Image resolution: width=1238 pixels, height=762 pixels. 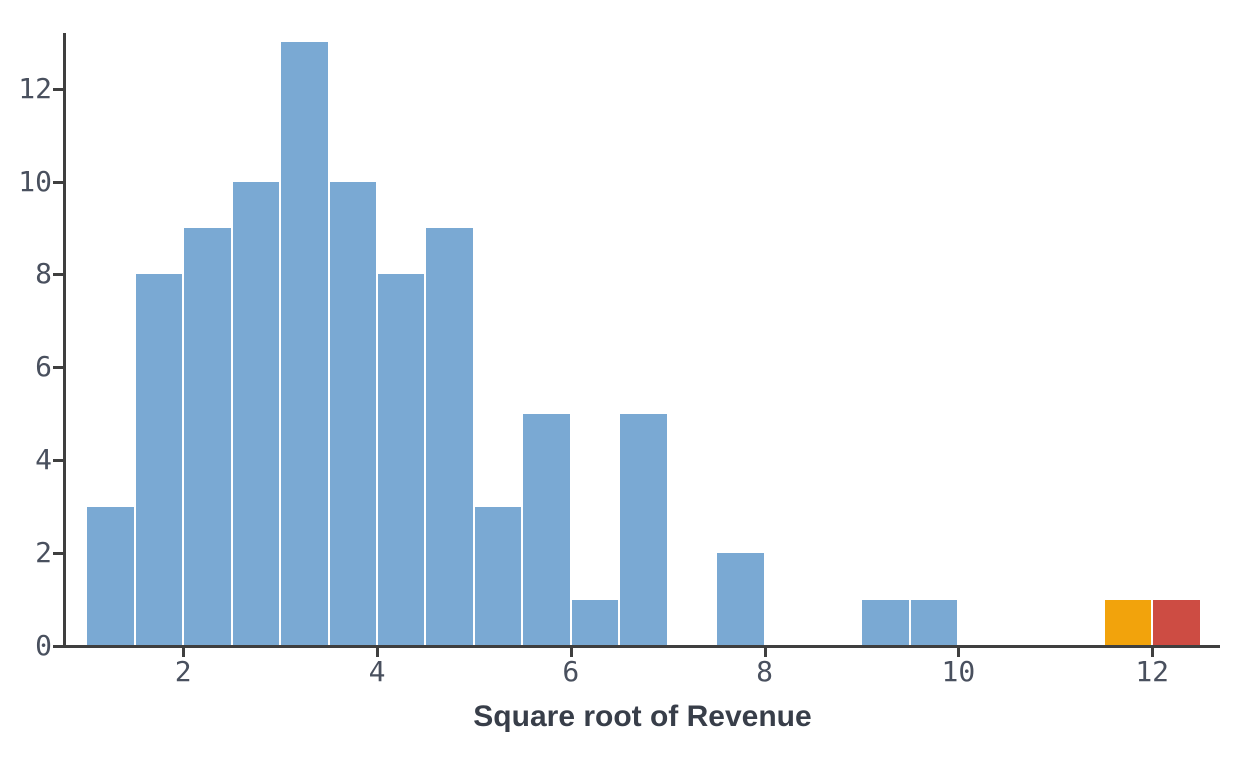 What do you see at coordinates (642, 716) in the screenshot?
I see `x-axis-title: Square root of Revenue` at bounding box center [642, 716].